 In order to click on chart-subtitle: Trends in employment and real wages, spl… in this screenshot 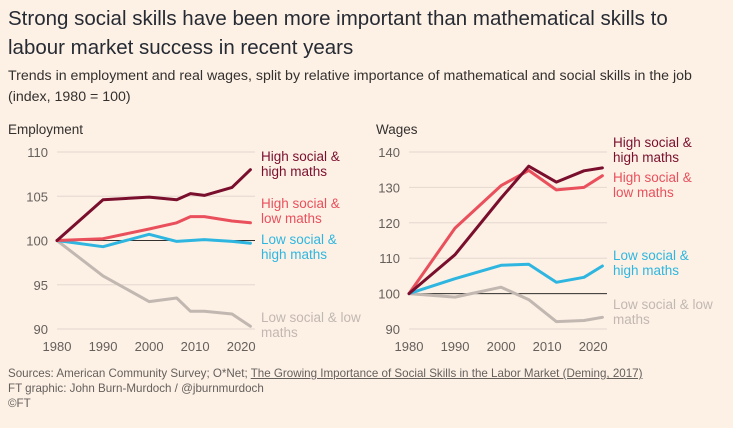, I will do `click(350, 86)`.